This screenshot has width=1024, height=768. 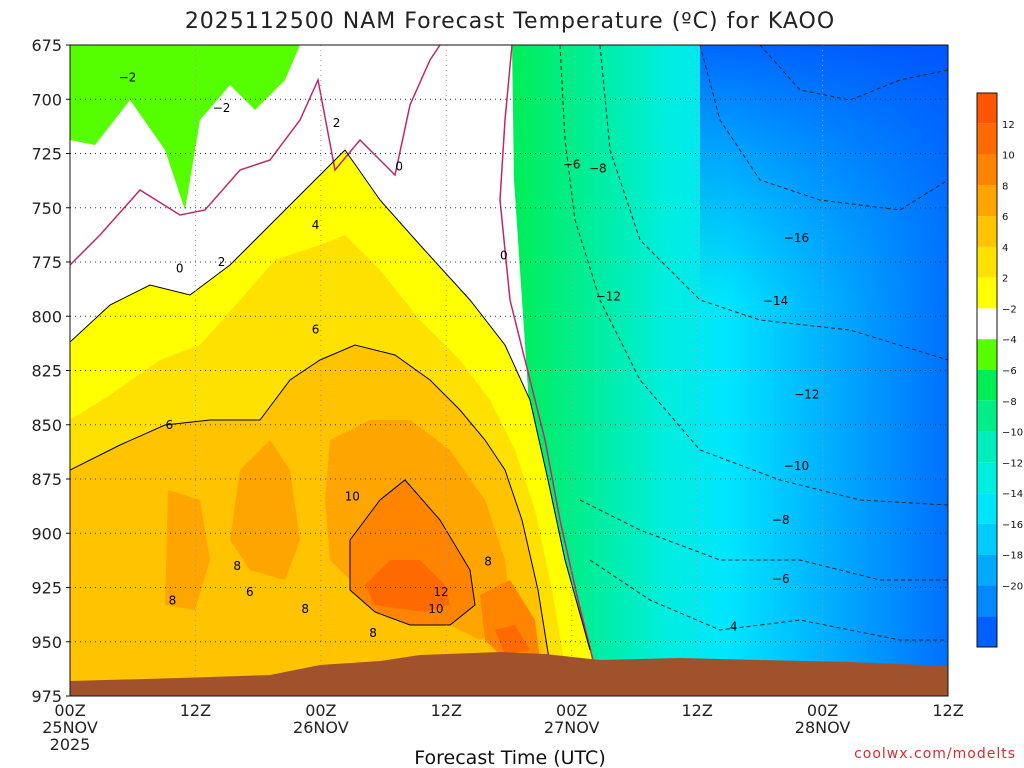 I want to click on colorbar-label: −20, so click(x=1012, y=586).